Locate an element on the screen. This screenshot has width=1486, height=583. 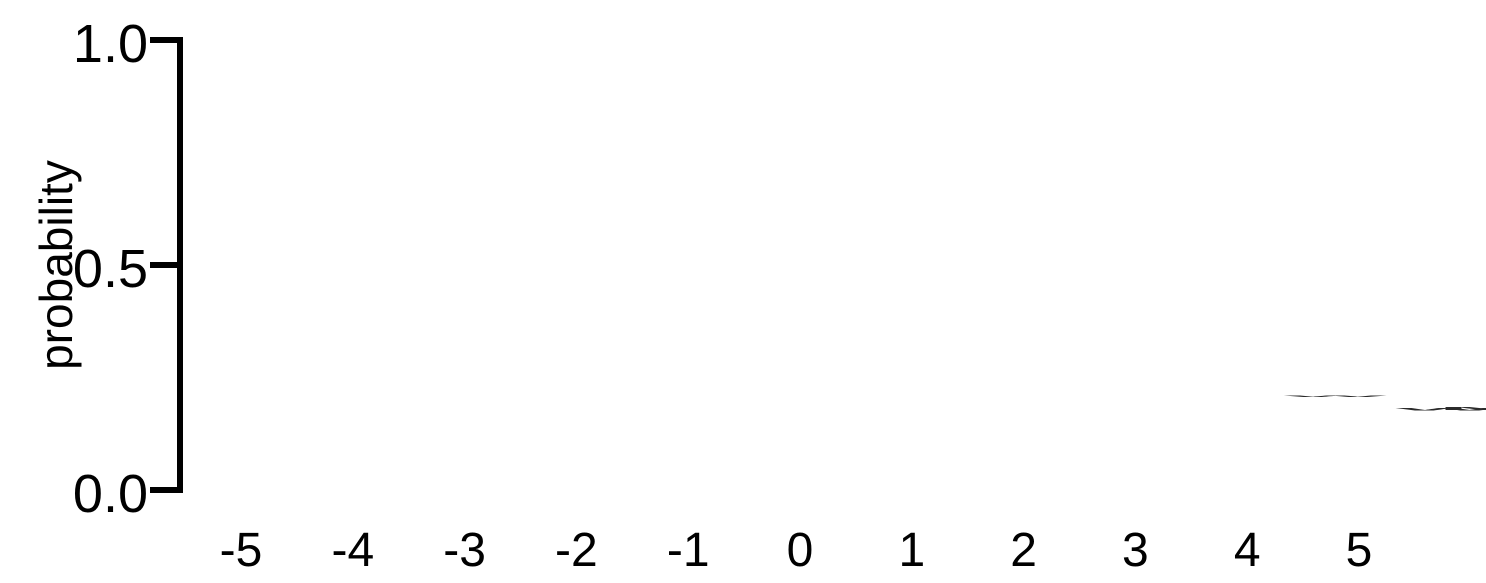
x-tick-label: -4 is located at coordinates (352, 550).